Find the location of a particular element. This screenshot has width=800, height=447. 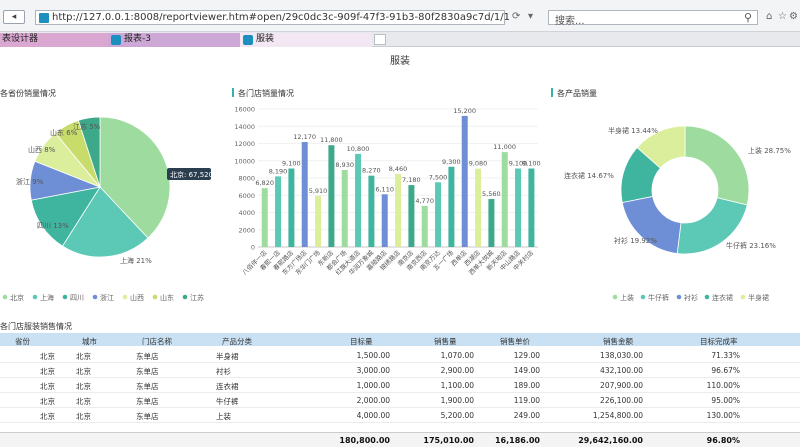

pie-tooltip-text: 北京: 67,520 is located at coordinates (191, 174).